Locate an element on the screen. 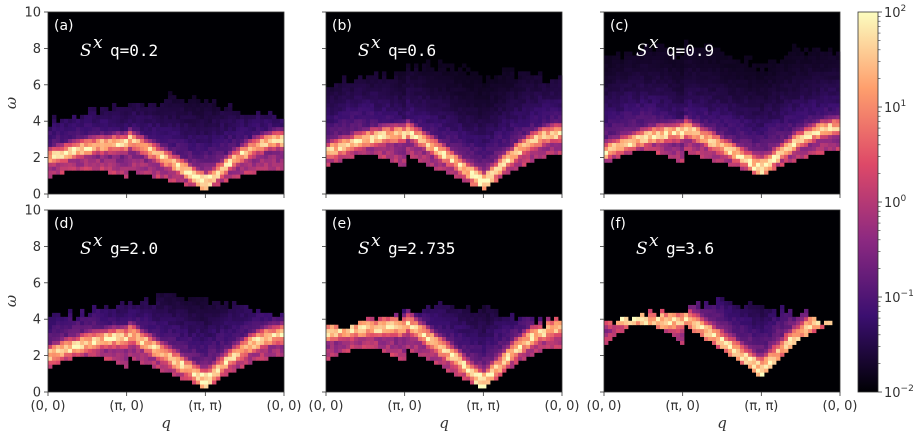  heatmap-cells is located at coordinates (444, 345).